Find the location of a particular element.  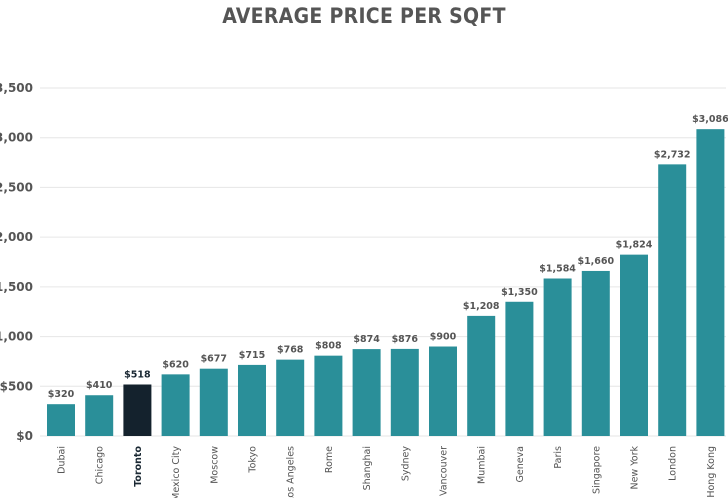

bar-mexico-city is located at coordinates (175, 405).